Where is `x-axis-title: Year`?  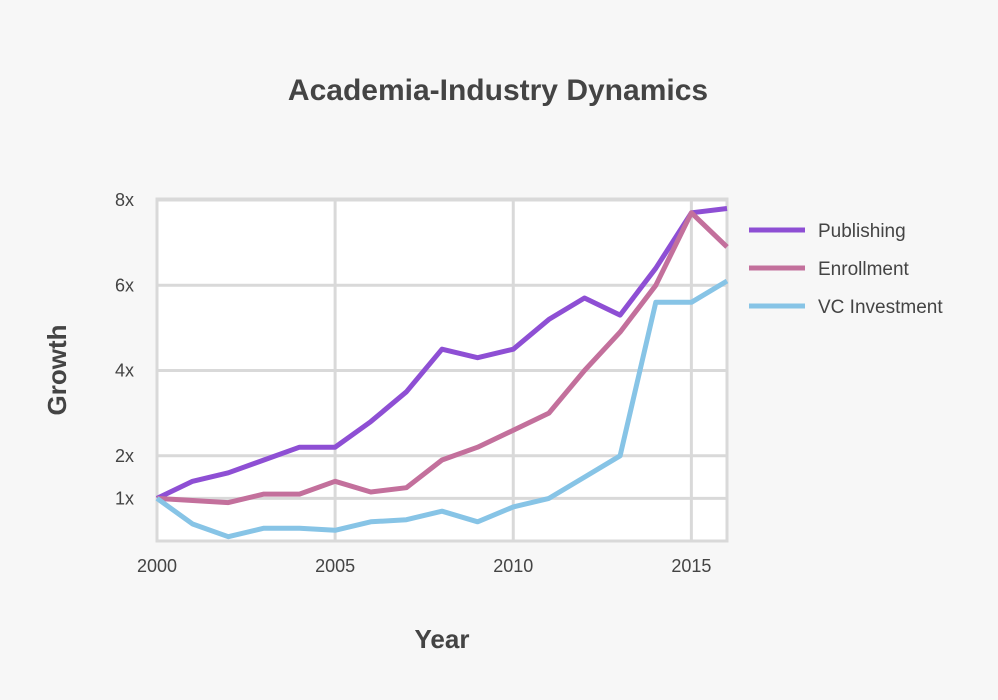
x-axis-title: Year is located at coordinates (442, 639).